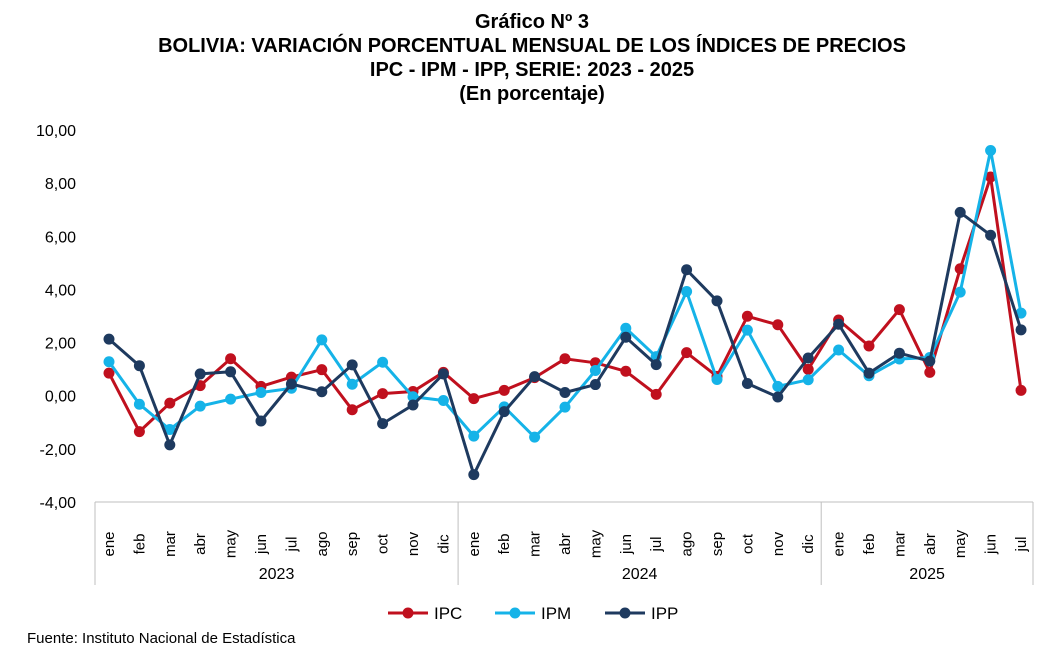 The image size is (1064, 669). Describe the element at coordinates (58, 503) in the screenshot. I see `y-tick-label: -4,00` at that location.